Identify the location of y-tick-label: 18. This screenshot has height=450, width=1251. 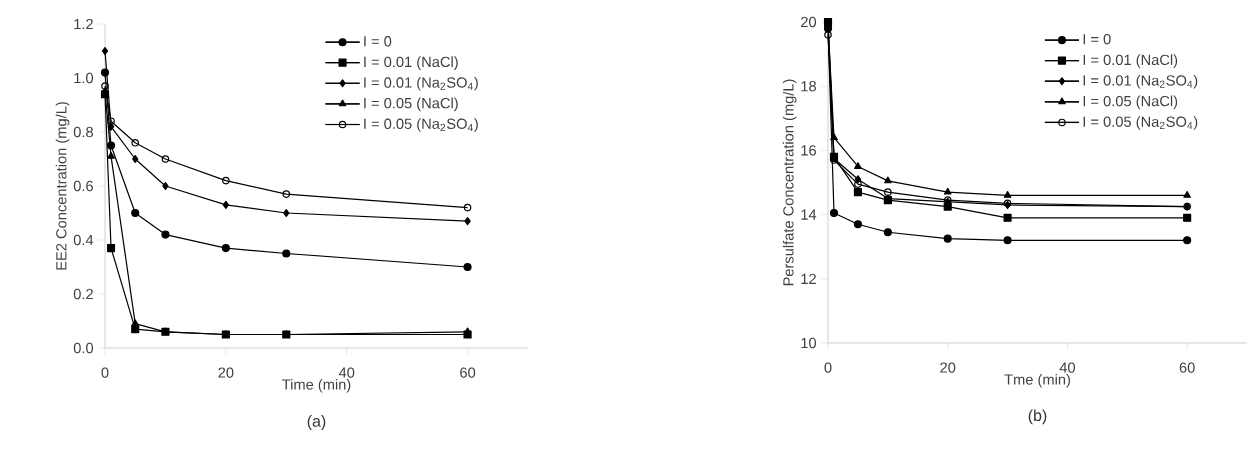
(808, 86).